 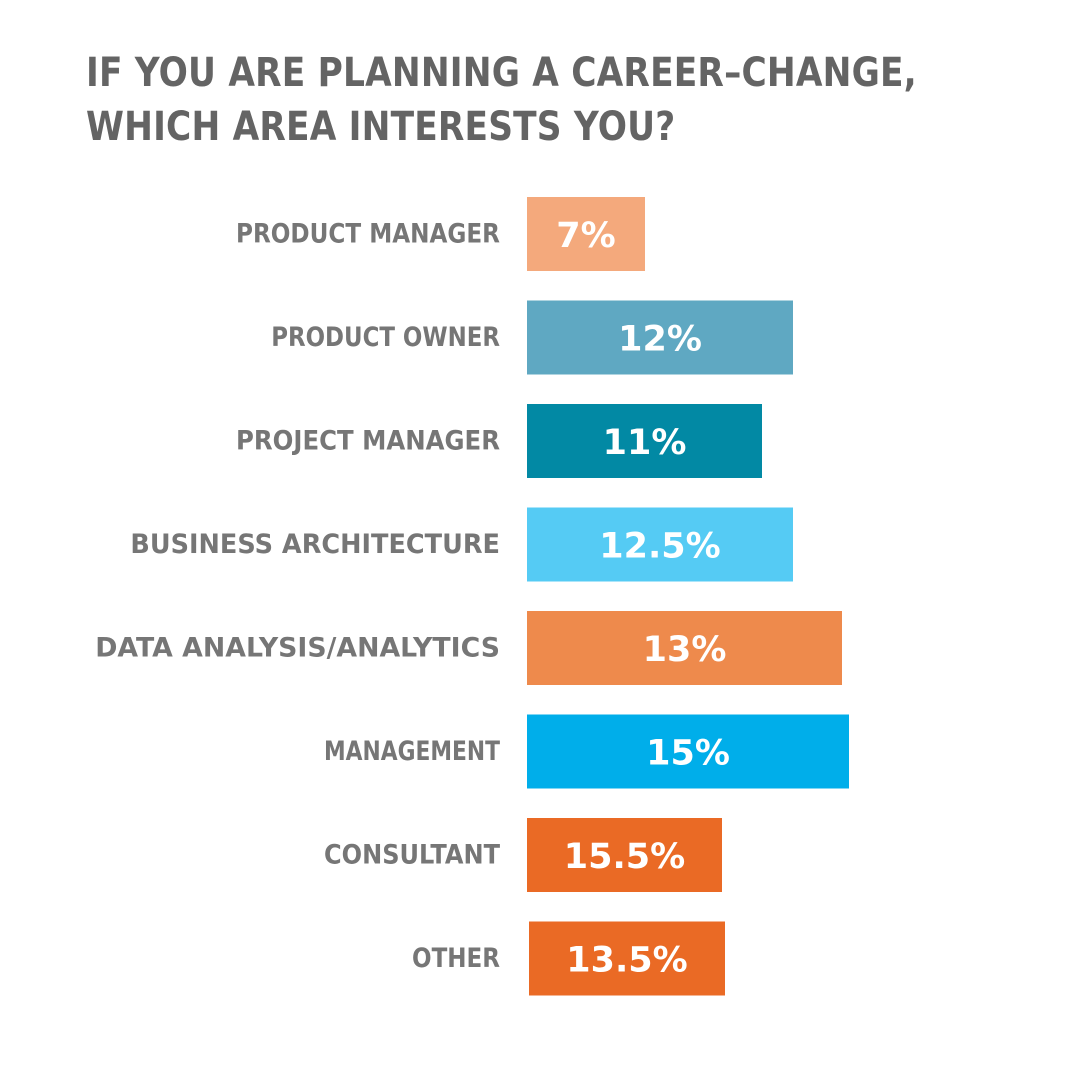 I want to click on value-label-data-analysis-analytics: 13%, so click(x=685, y=650).